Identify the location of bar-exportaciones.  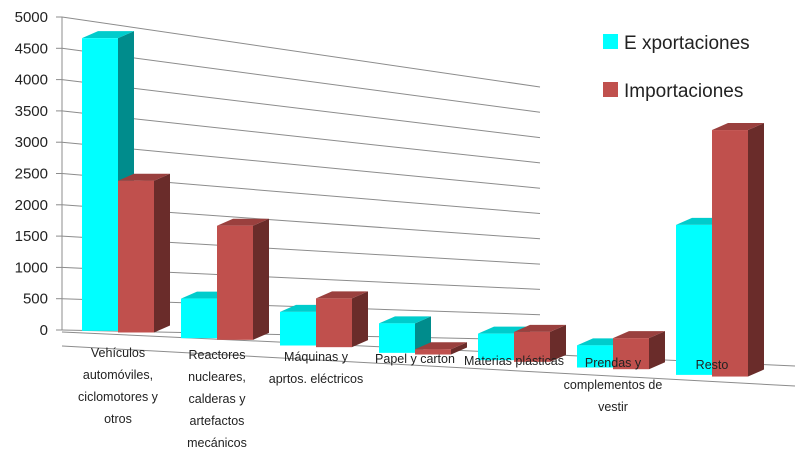
(405, 334).